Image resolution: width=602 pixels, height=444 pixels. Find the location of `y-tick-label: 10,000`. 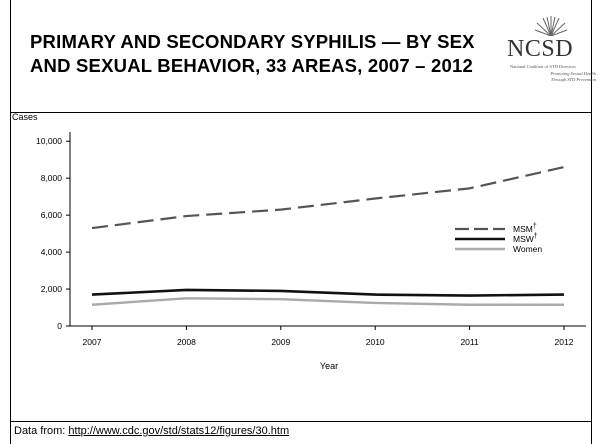

y-tick-label: 10,000 is located at coordinates (49, 141).